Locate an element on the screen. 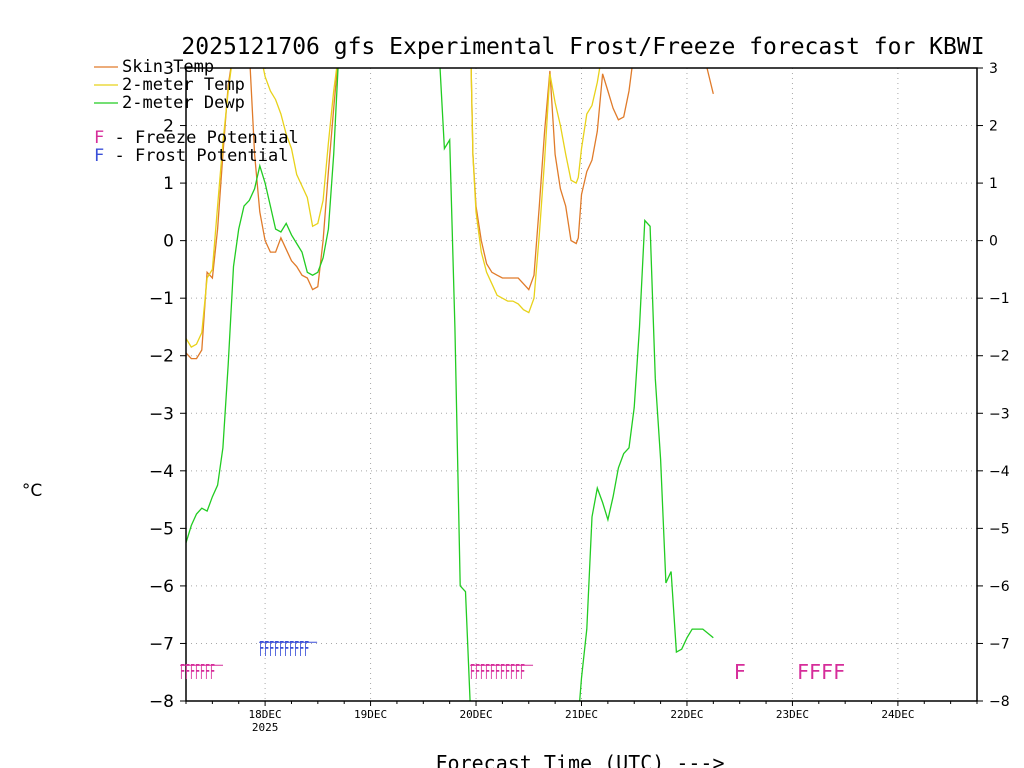 This screenshot has width=1024, height=768. x-tick-label: 20DEC is located at coordinates (475, 714).